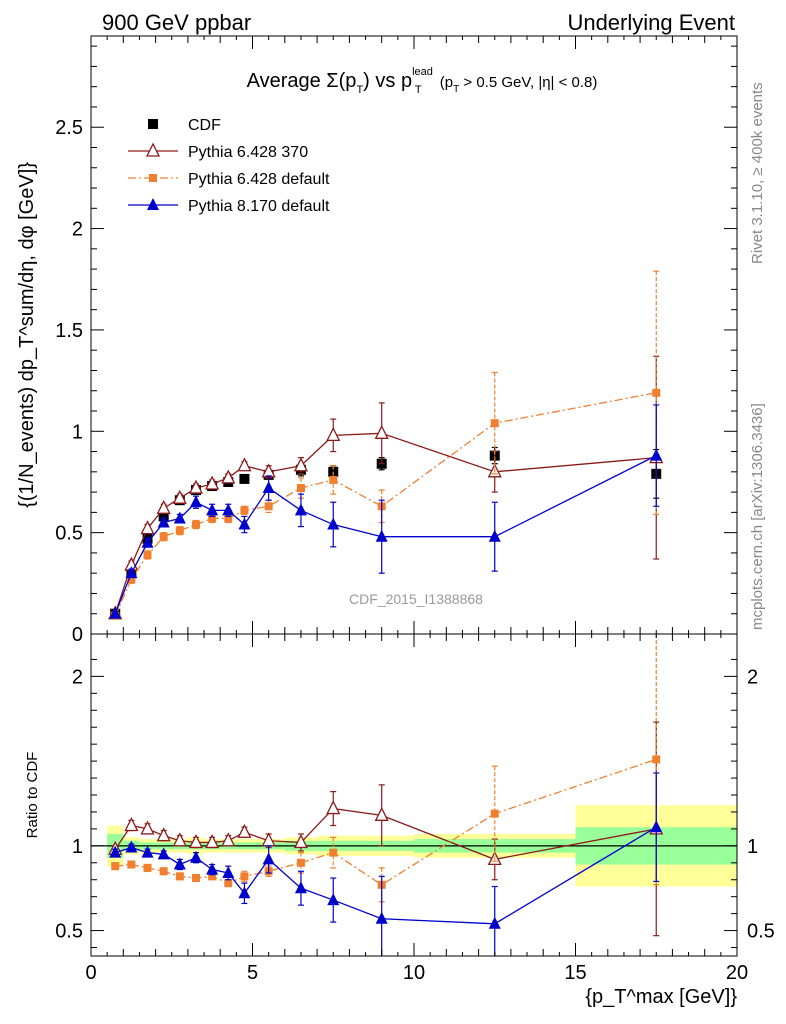 The width and height of the screenshot is (786, 1024). Describe the element at coordinates (204, 125) in the screenshot. I see `legend-label: CDF` at that location.